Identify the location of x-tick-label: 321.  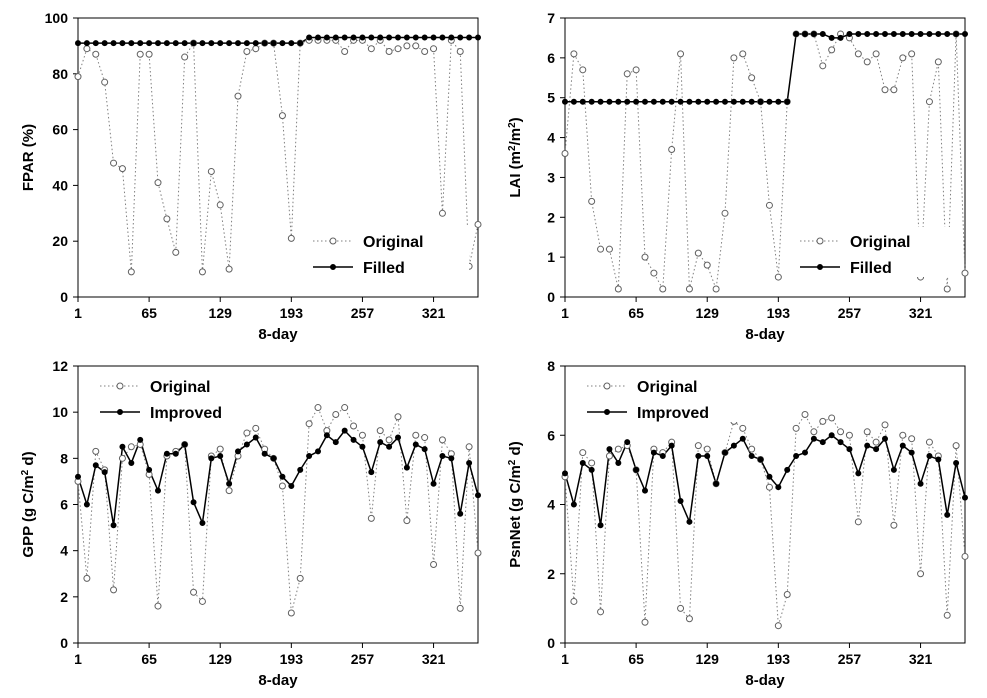
(921, 659).